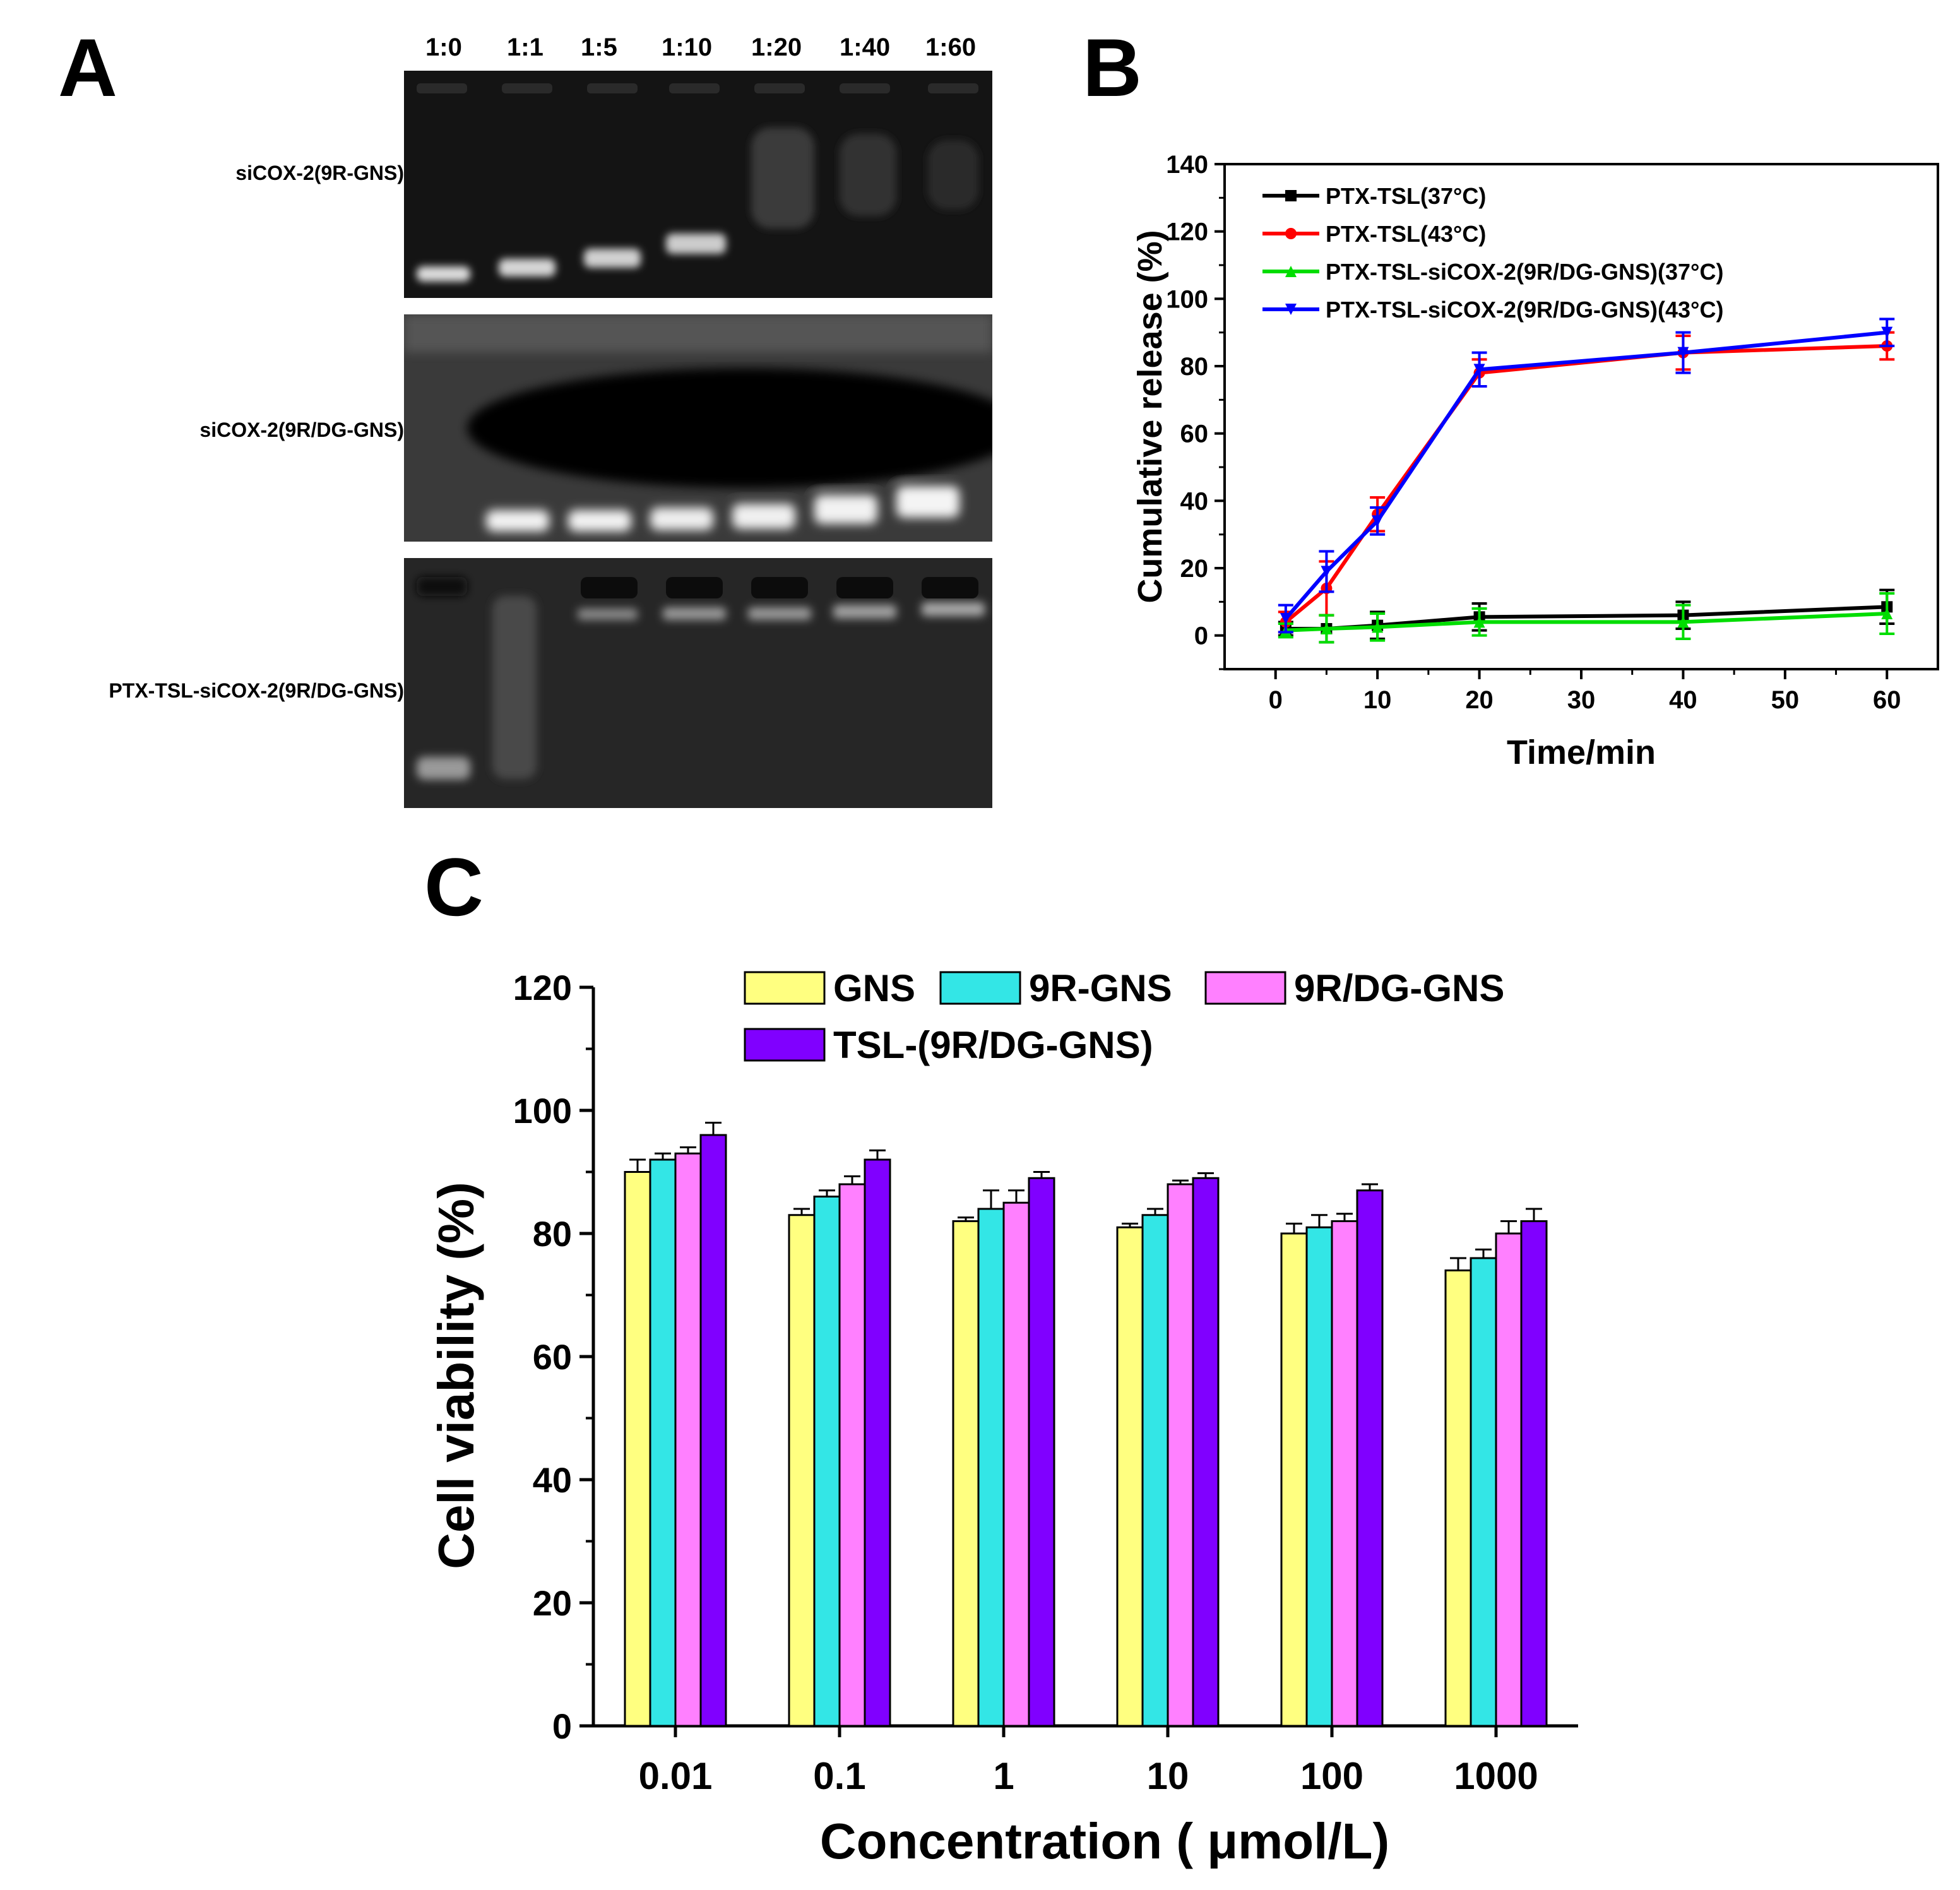 This screenshot has height=1890, width=1960. I want to click on x-tick-label: 20, so click(1479, 700).